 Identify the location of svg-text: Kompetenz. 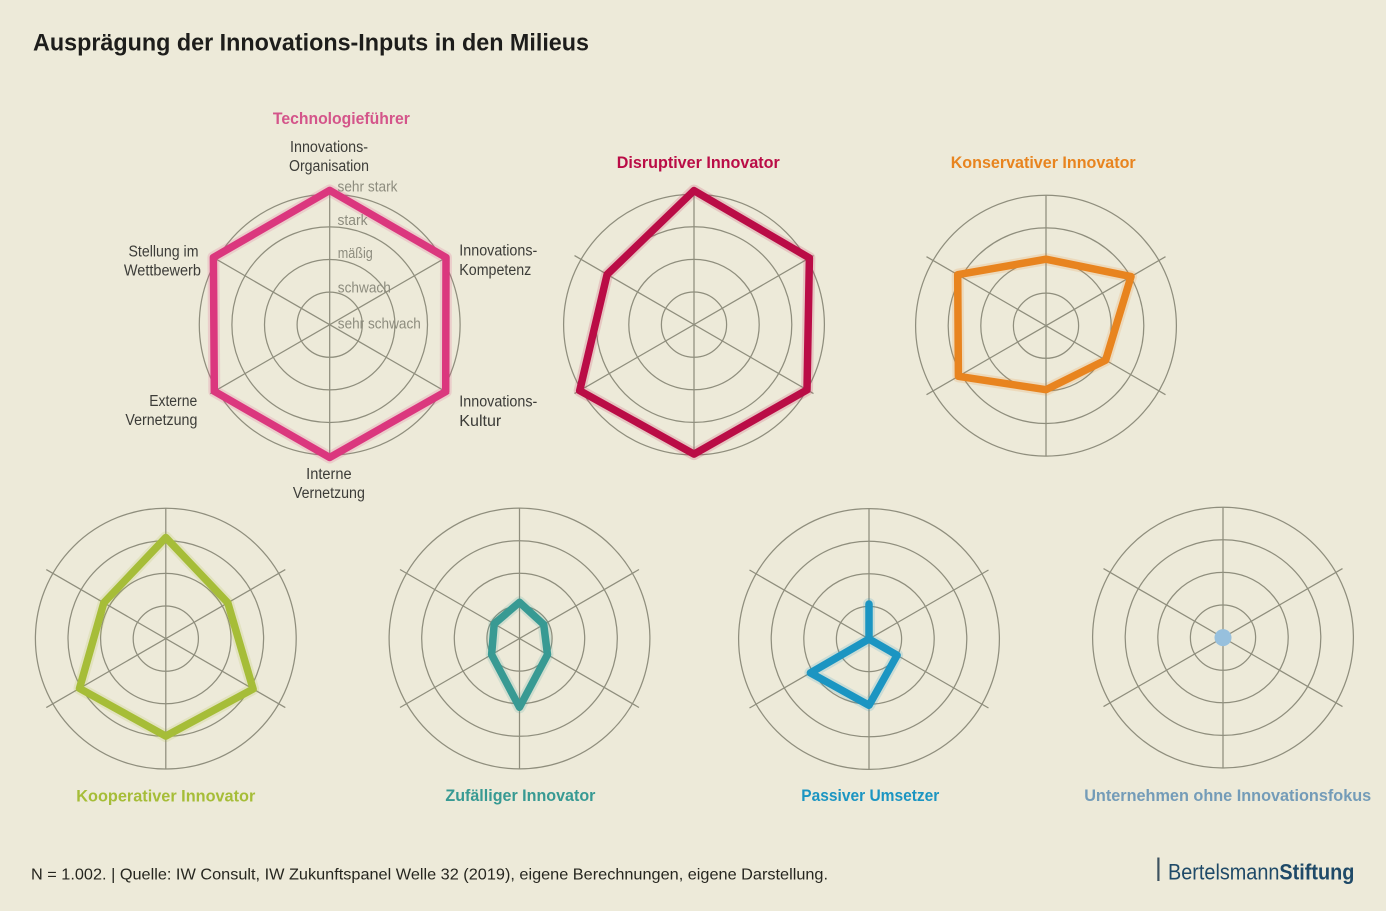
(495, 270).